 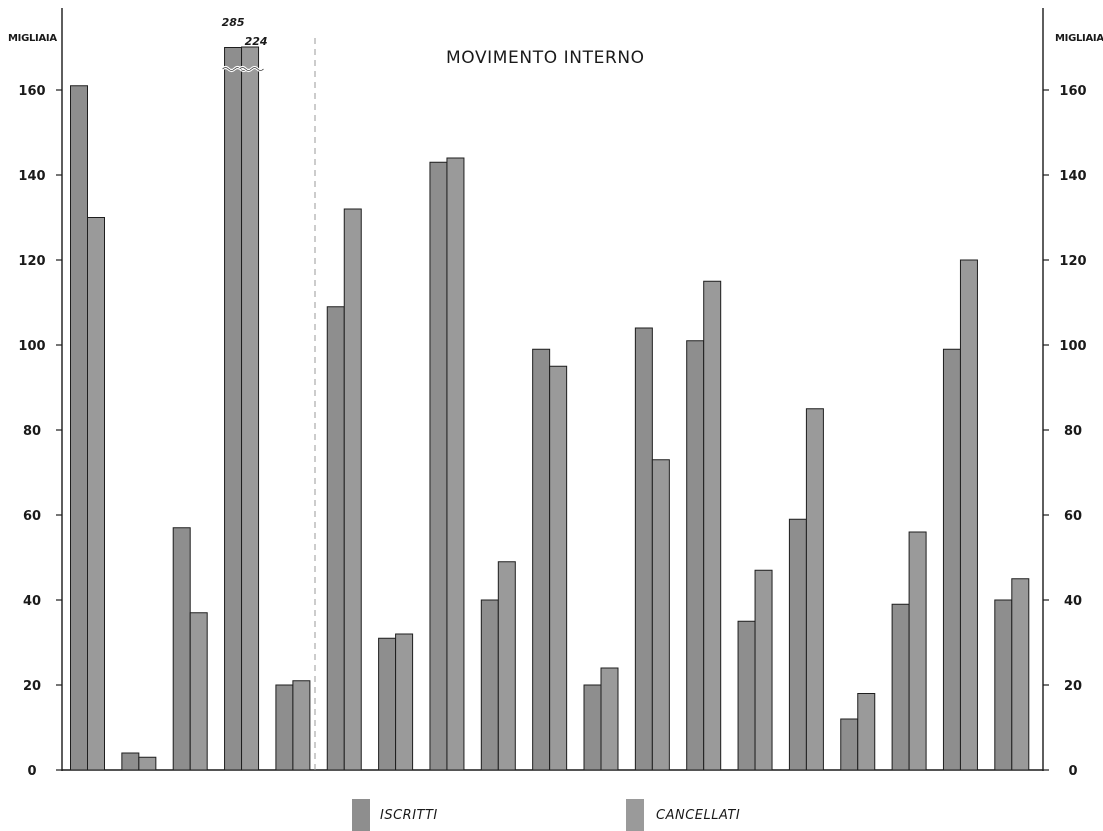 What do you see at coordinates (233, 22) in the screenshot?
I see `data-label: 285` at bounding box center [233, 22].